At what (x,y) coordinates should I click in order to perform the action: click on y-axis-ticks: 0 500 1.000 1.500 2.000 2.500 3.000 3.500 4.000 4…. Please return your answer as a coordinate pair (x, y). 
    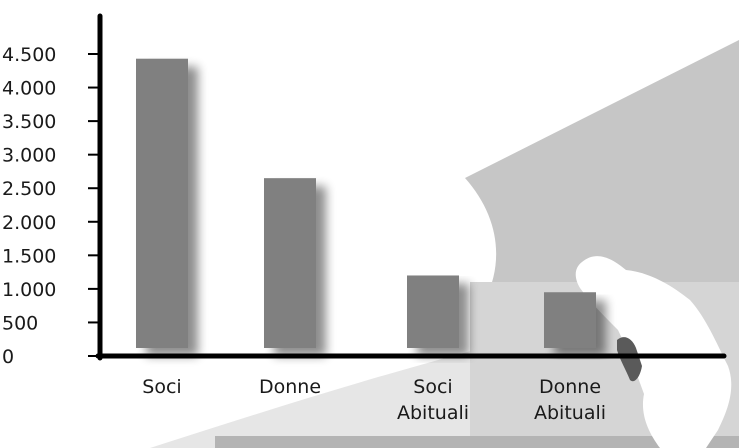
    Looking at the image, I should click on (51, 206).